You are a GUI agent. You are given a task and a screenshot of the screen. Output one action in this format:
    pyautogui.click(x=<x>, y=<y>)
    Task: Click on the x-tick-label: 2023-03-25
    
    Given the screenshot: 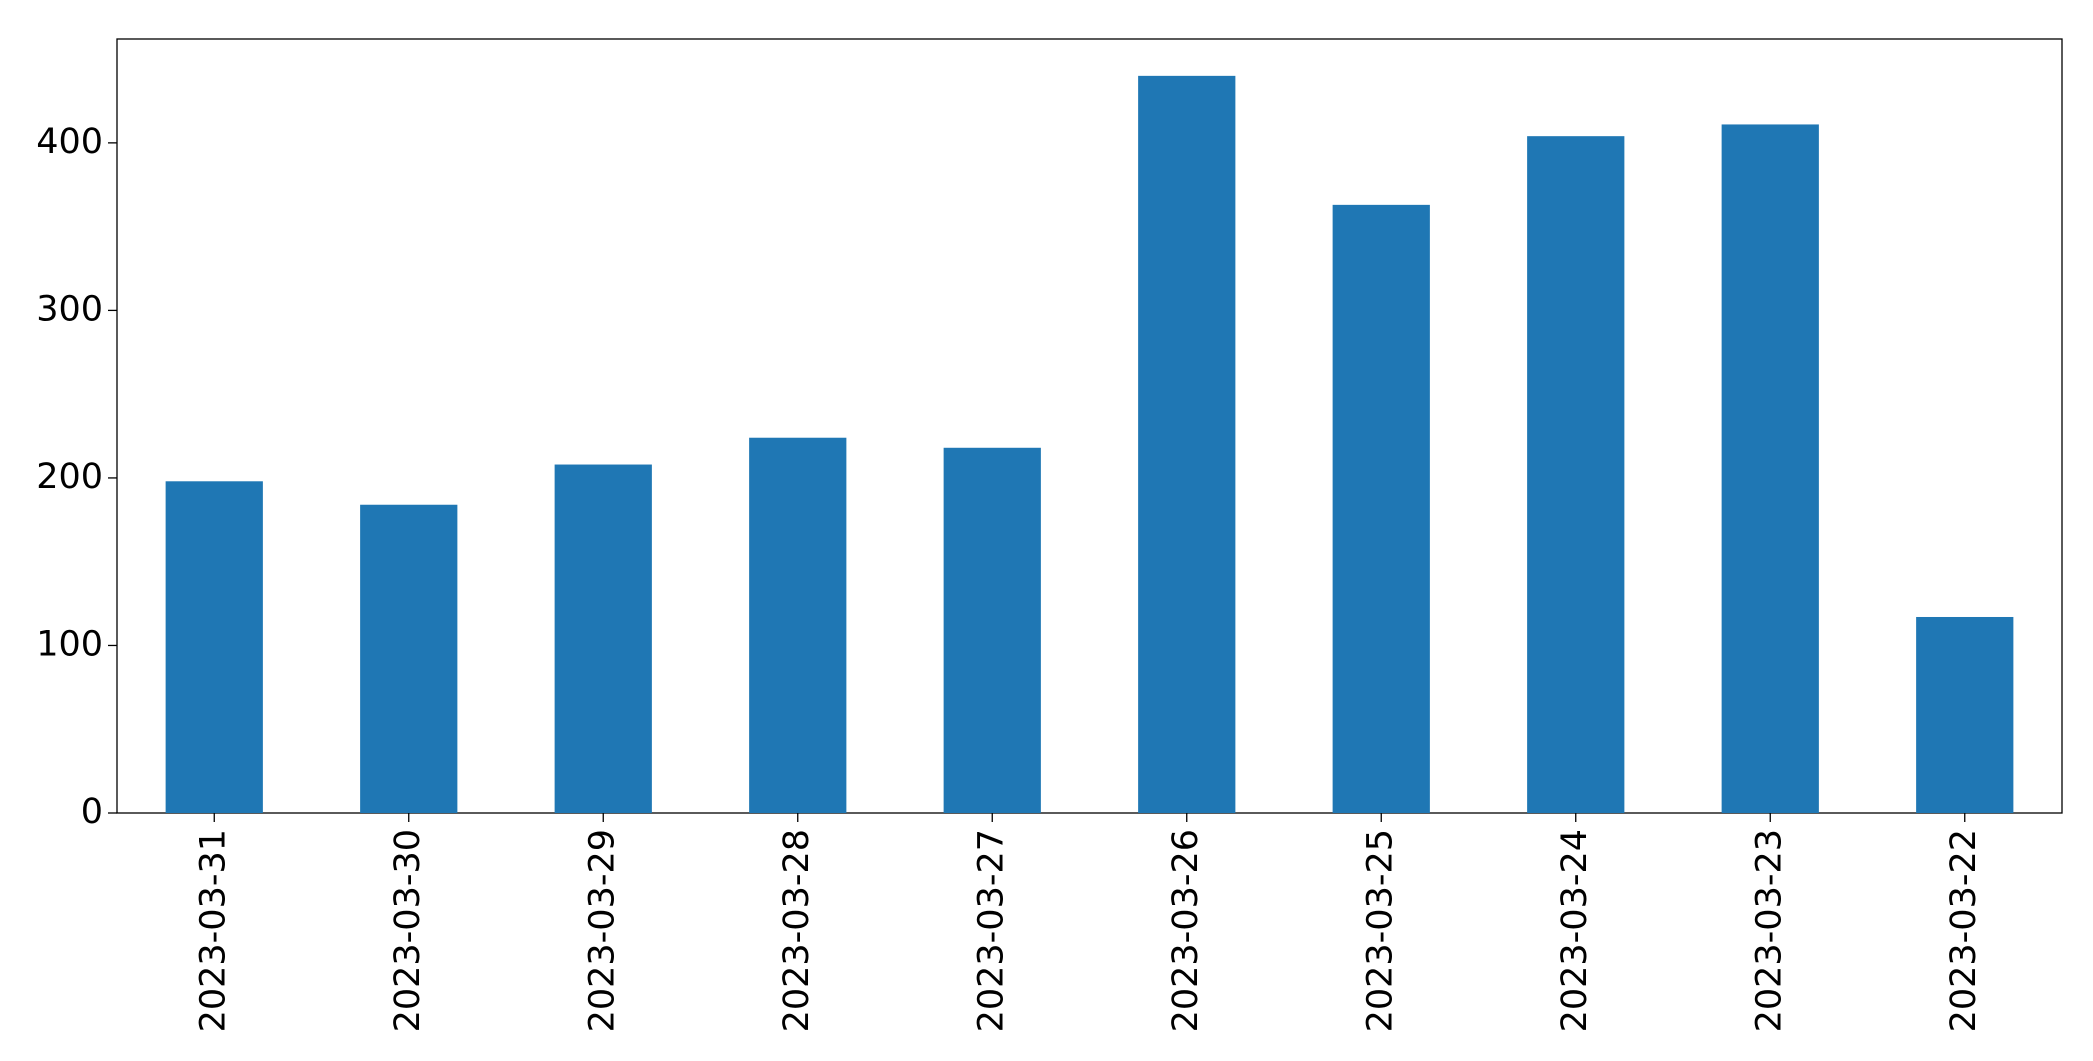 What is the action you would take?
    pyautogui.click(x=1380, y=930)
    